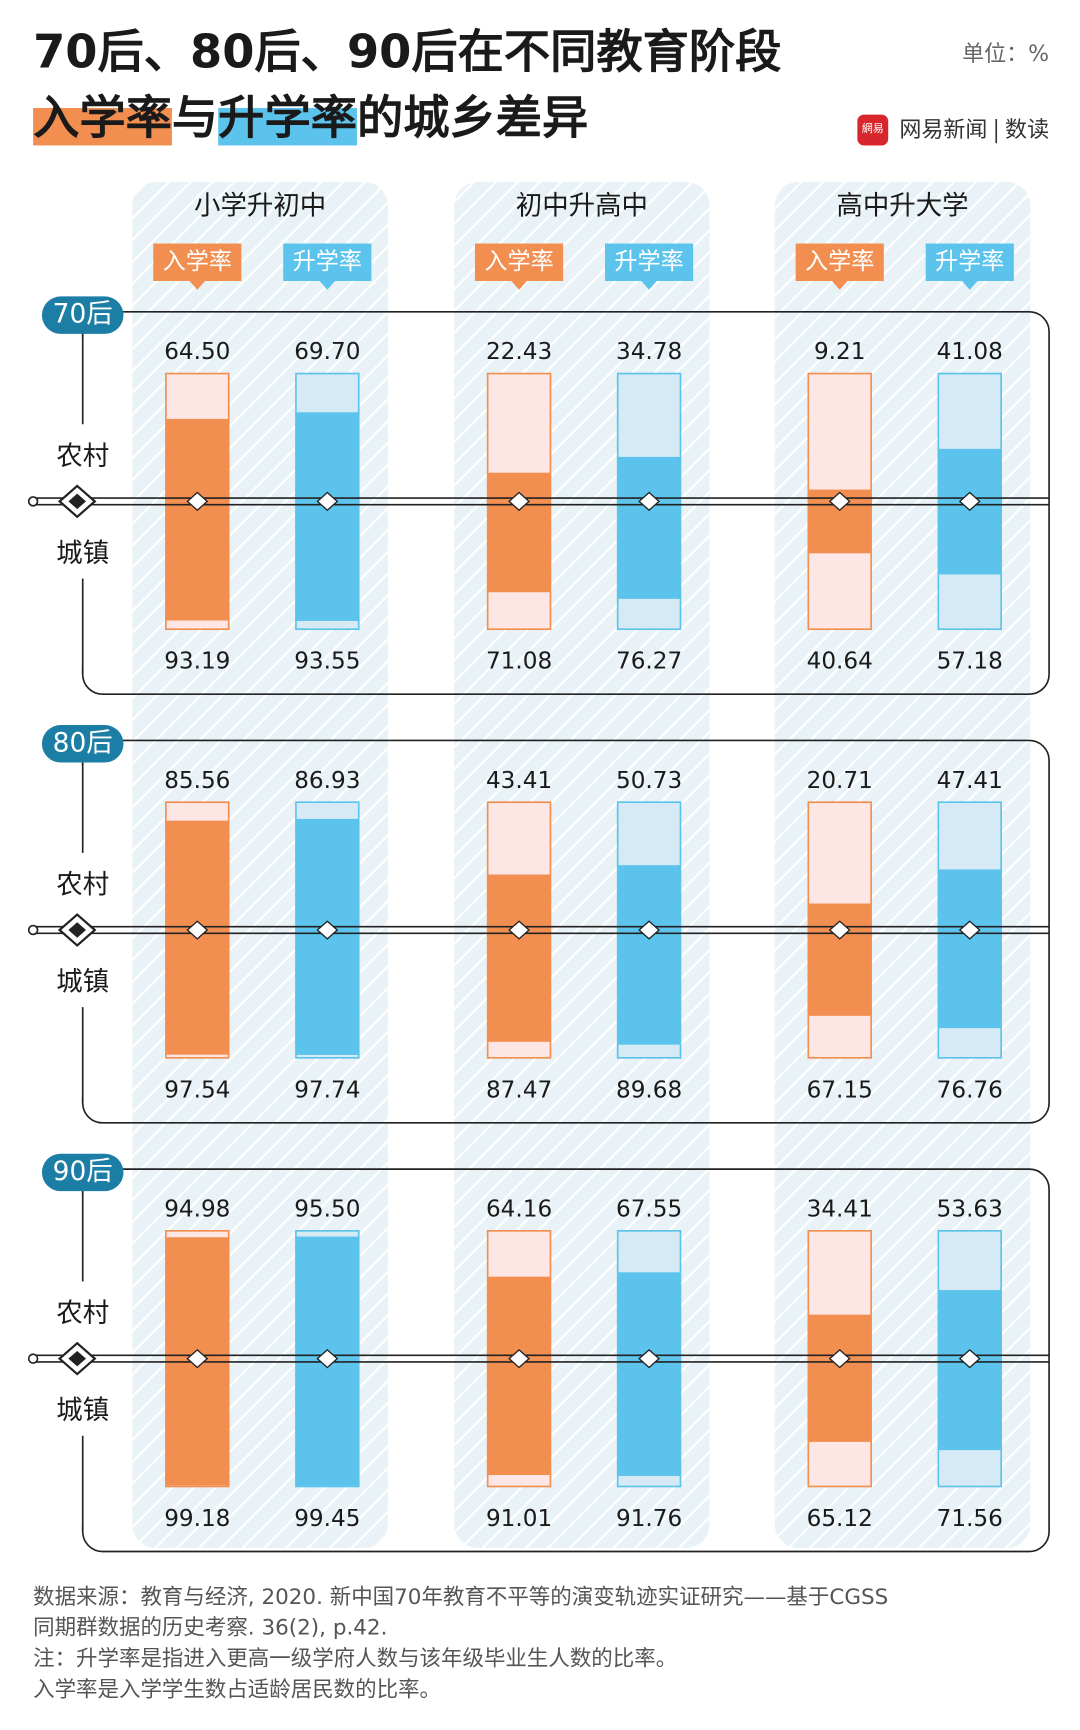  What do you see at coordinates (840, 662) in the screenshot?
I see `value-label: 40.64` at bounding box center [840, 662].